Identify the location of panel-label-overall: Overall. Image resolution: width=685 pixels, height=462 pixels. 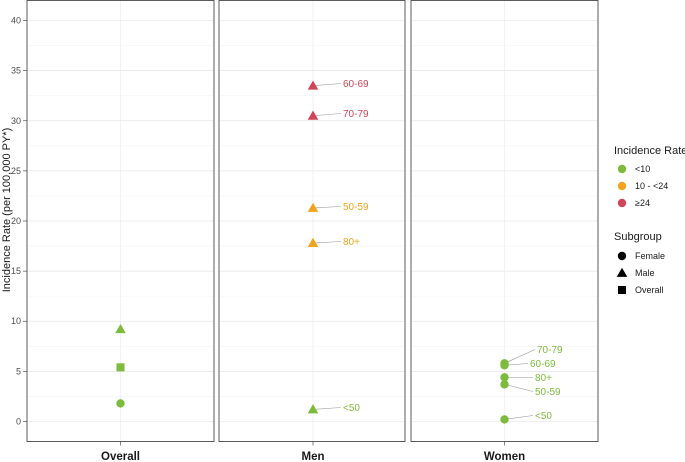
(120, 456).